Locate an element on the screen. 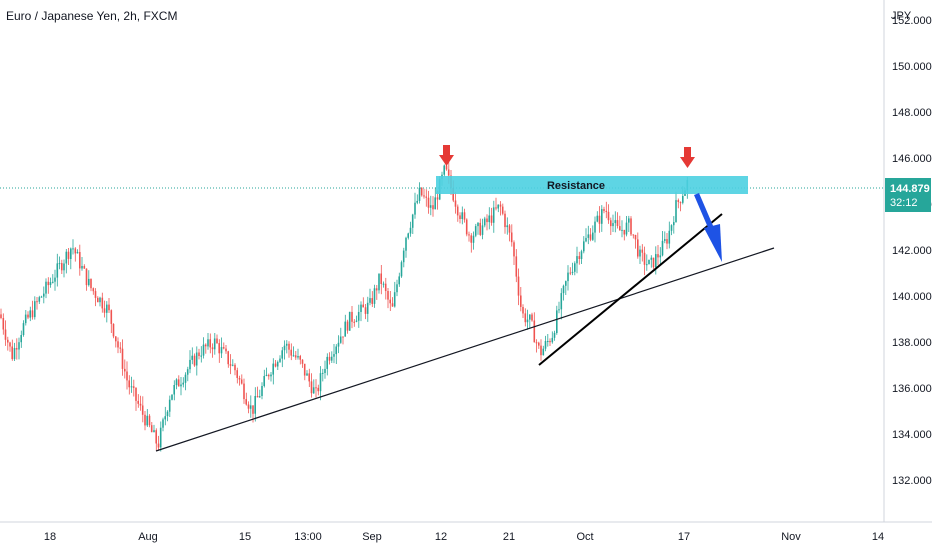  projection-arrow is located at coordinates (708, 227).